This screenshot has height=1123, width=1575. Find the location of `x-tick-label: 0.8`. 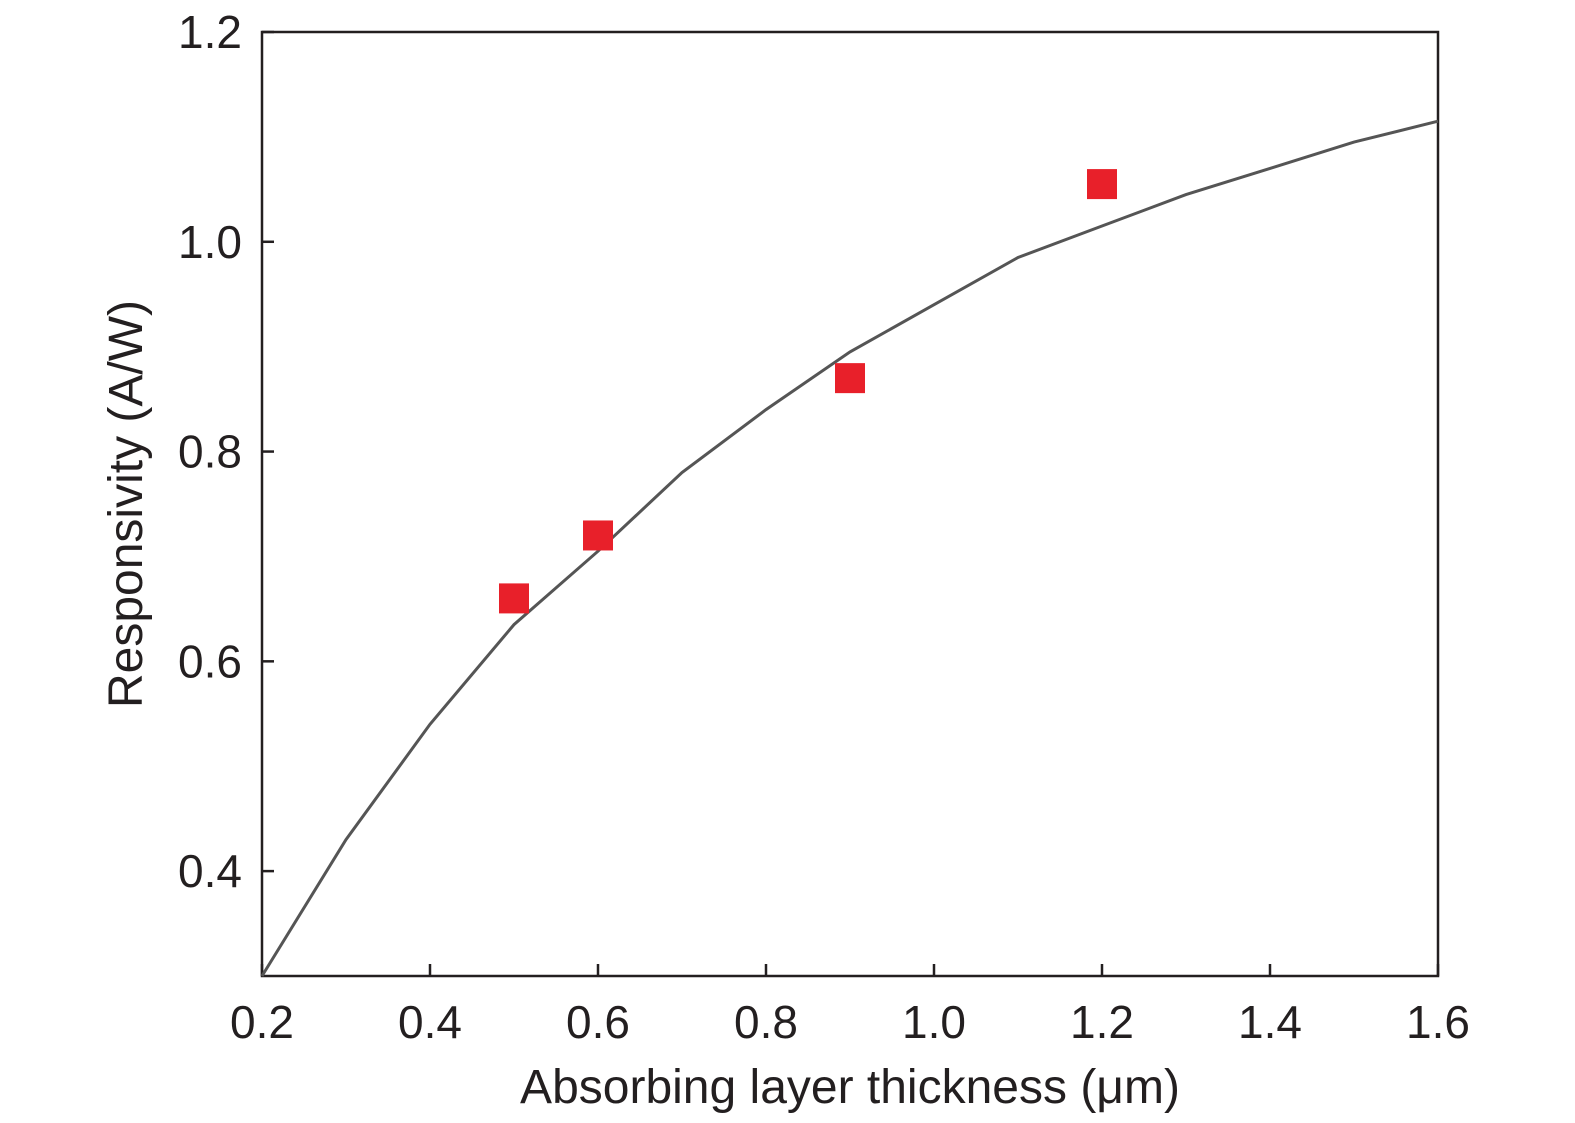

x-tick-label: 0.8 is located at coordinates (766, 1022).